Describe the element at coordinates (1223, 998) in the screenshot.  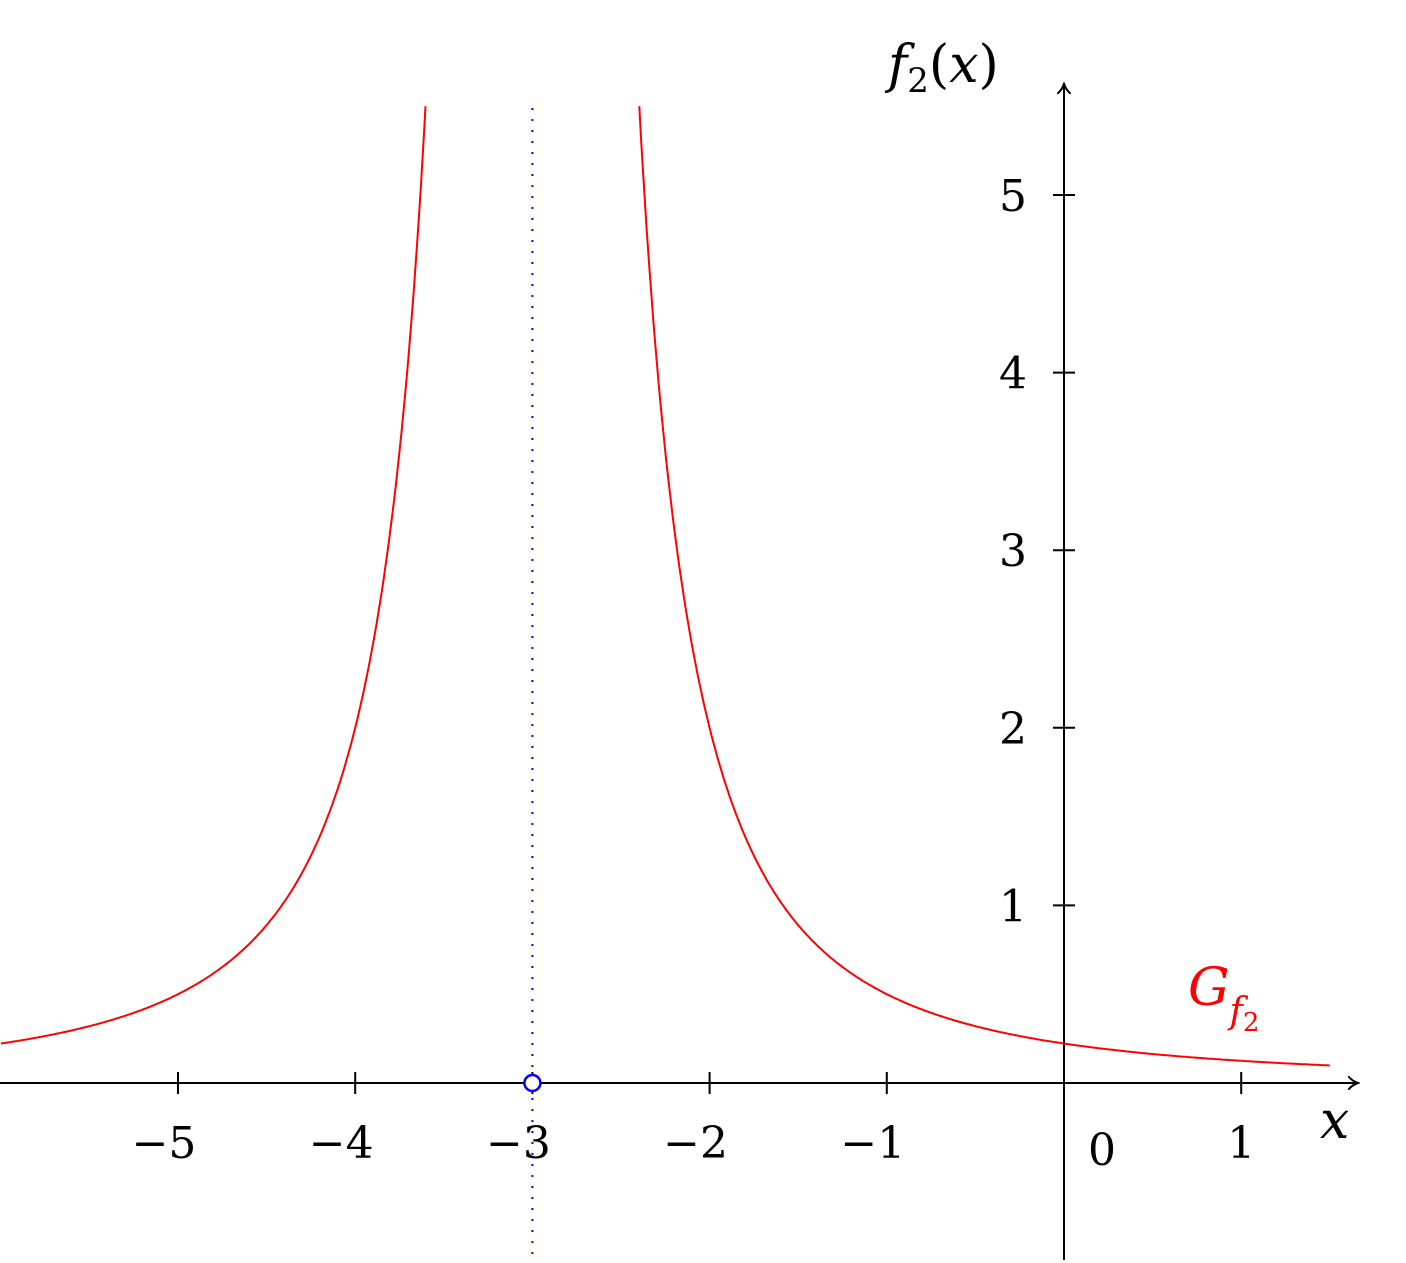
I see `series-label: Gf2` at that location.